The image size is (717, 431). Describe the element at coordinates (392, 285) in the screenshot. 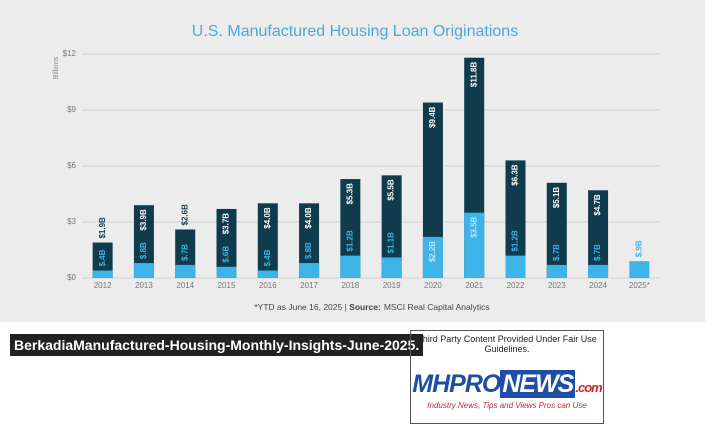

I see `x-tick-label: 2019` at that location.